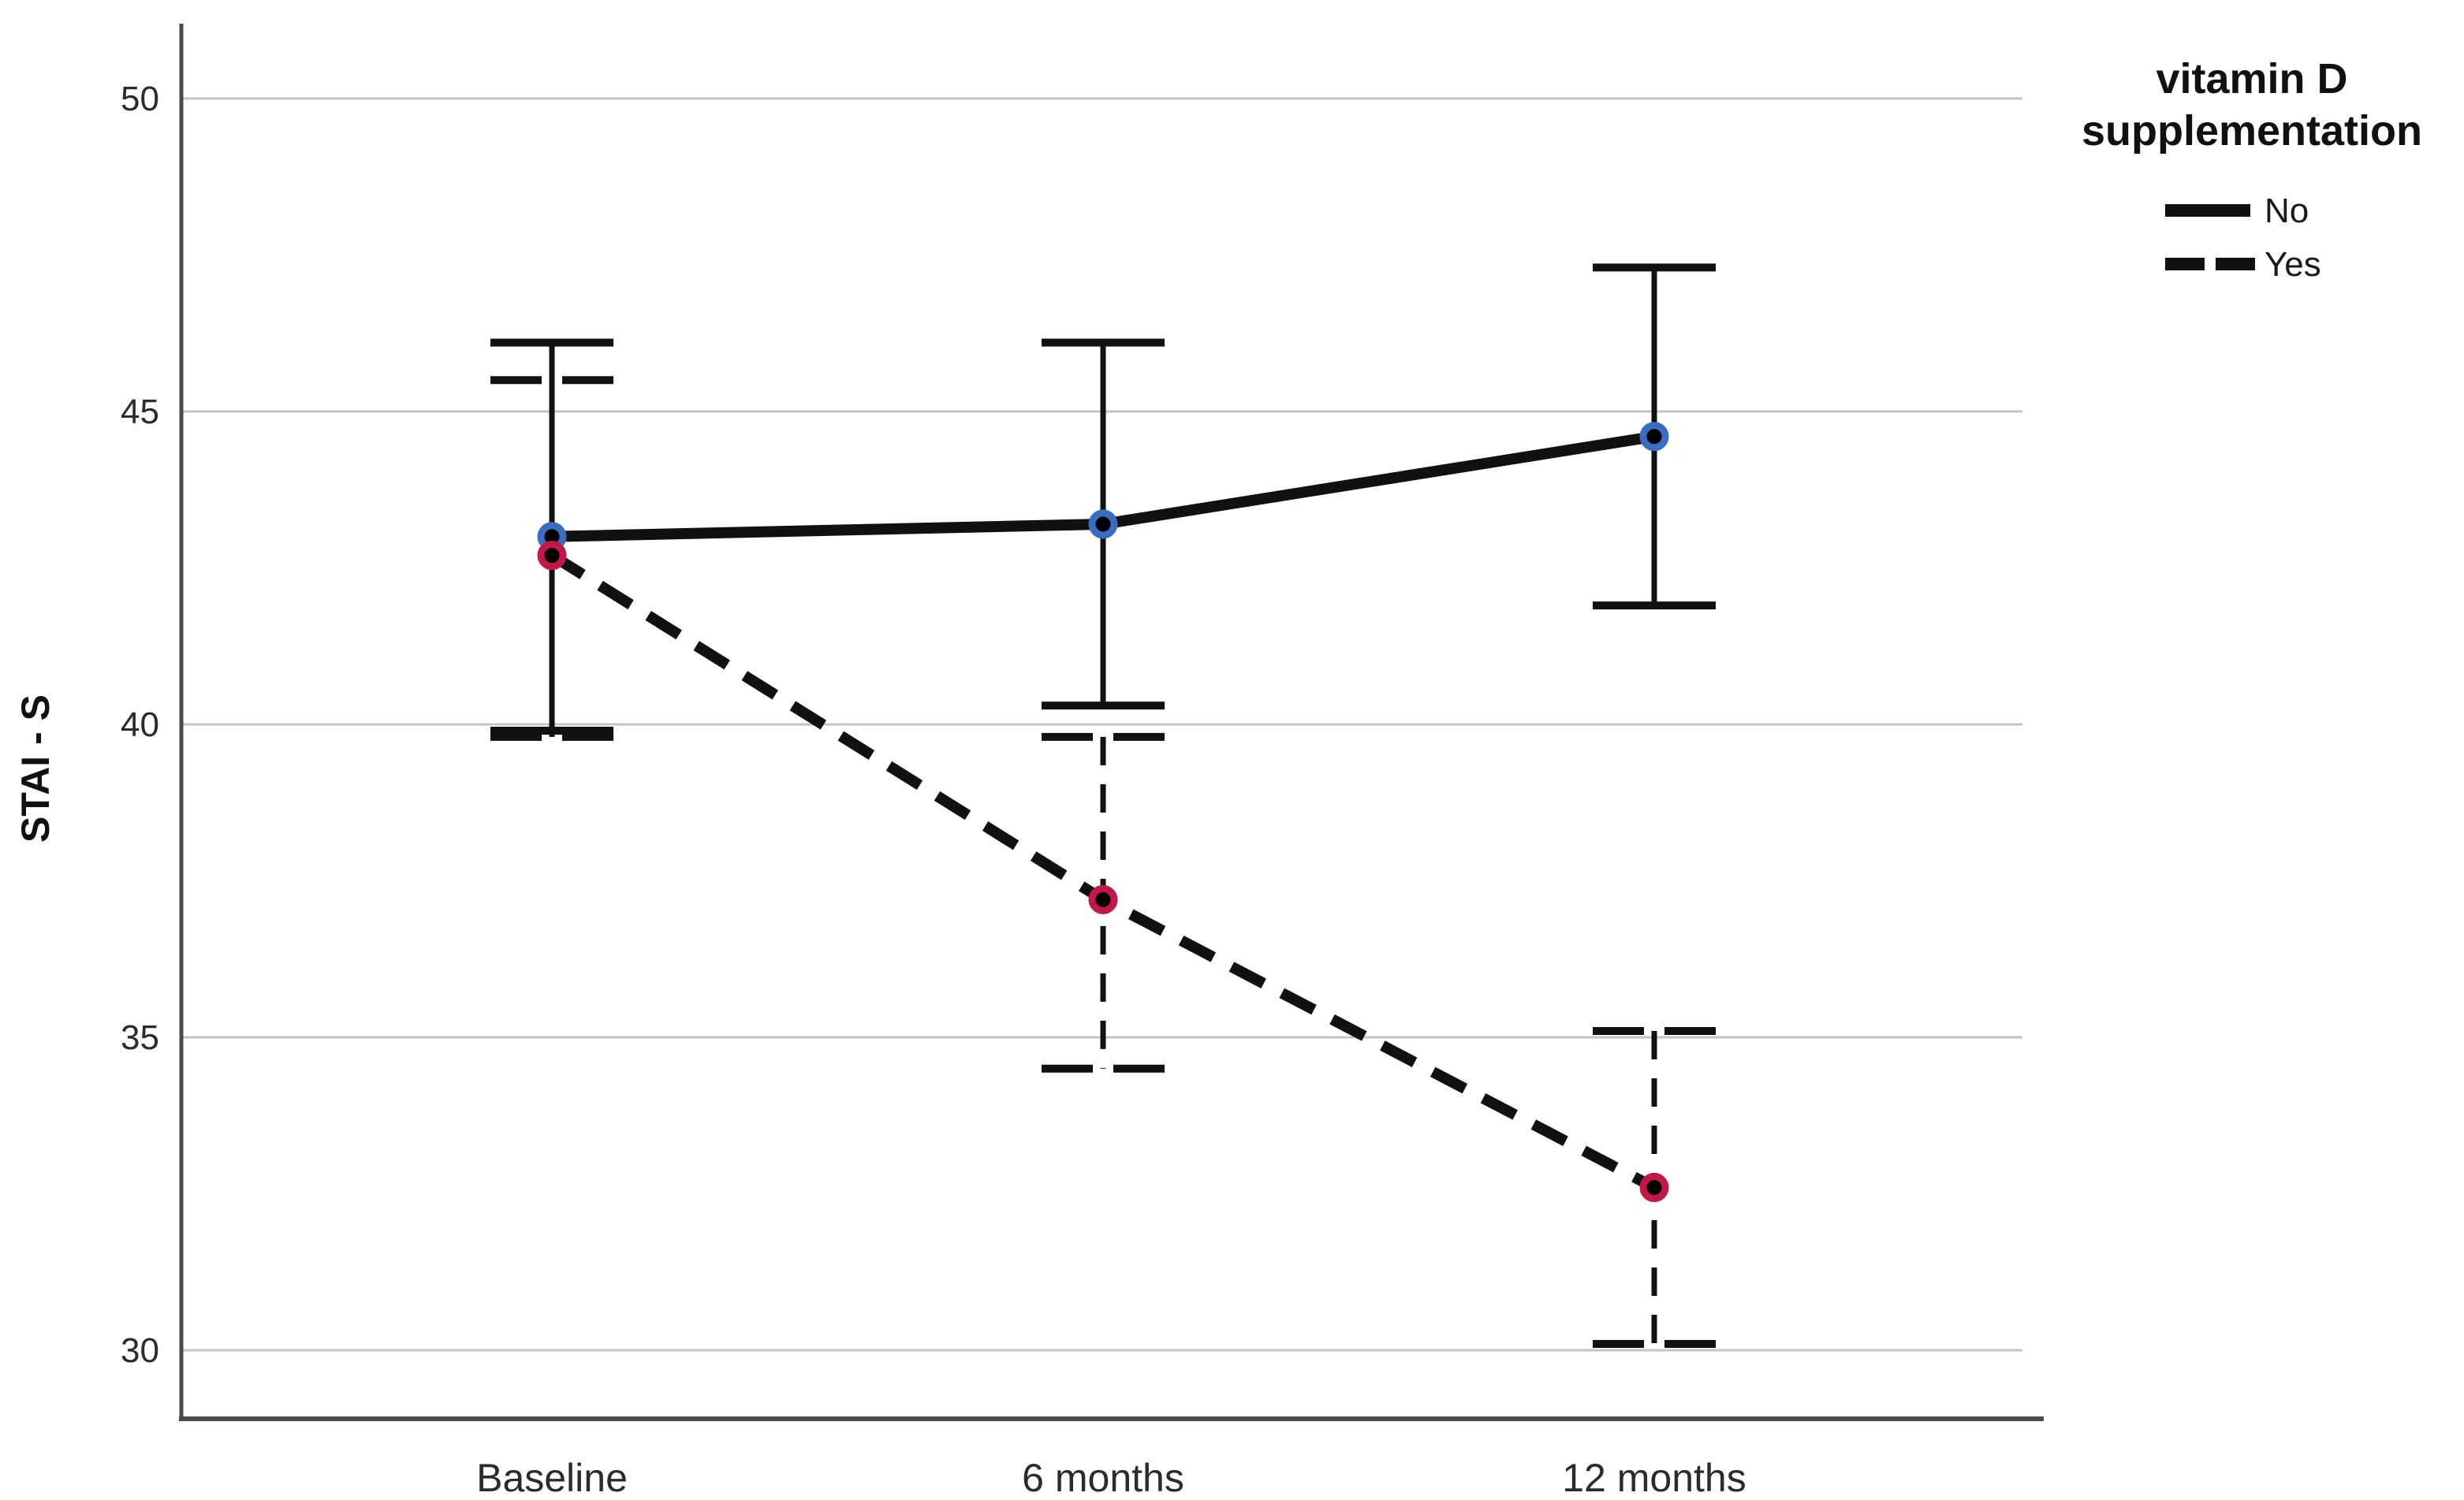 The width and height of the screenshot is (2464, 1500). Describe the element at coordinates (1103, 899) in the screenshot. I see `marker-yes-6-months` at that location.